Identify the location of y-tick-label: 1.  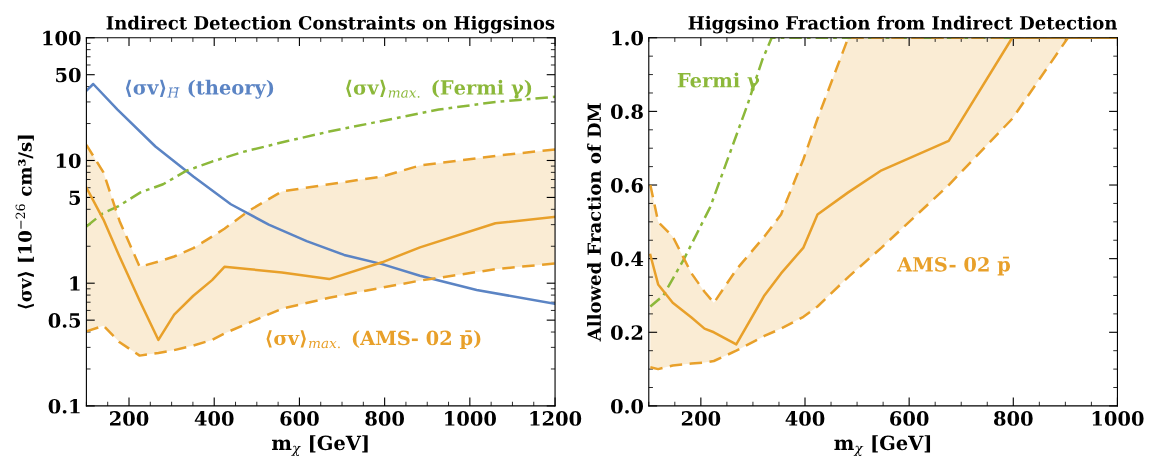
(75, 283).